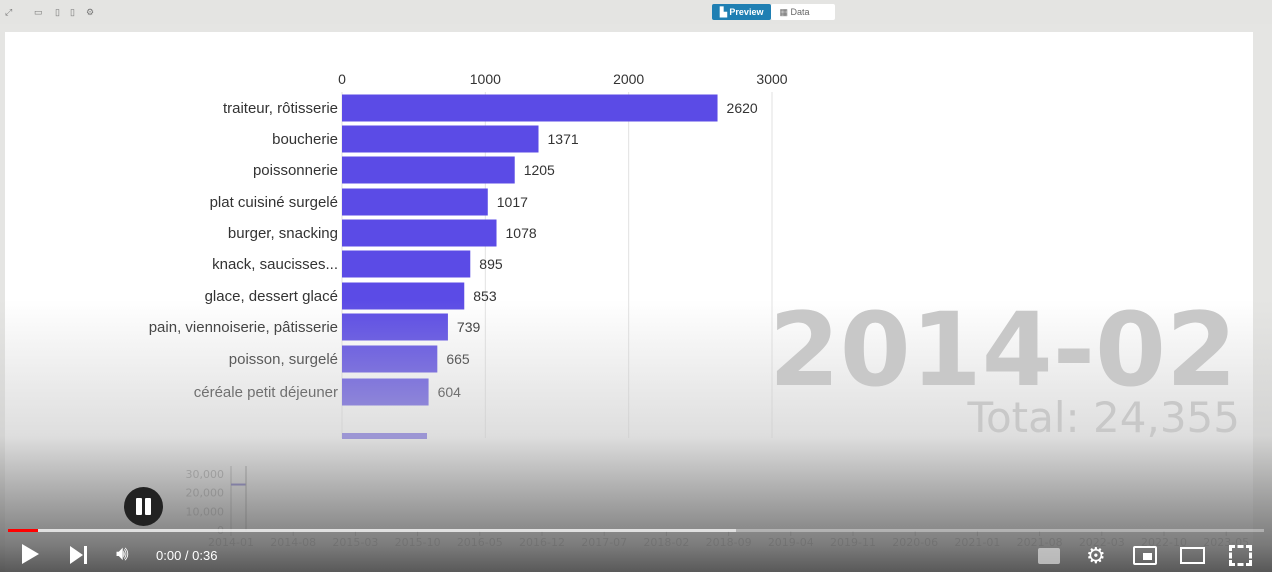 The width and height of the screenshot is (1272, 572). Describe the element at coordinates (636, 12) in the screenshot. I see `editor-toolbar: ⤢ ▭ ▯ ▯ ⚙ ▙ Preview ▦ Data` at that location.